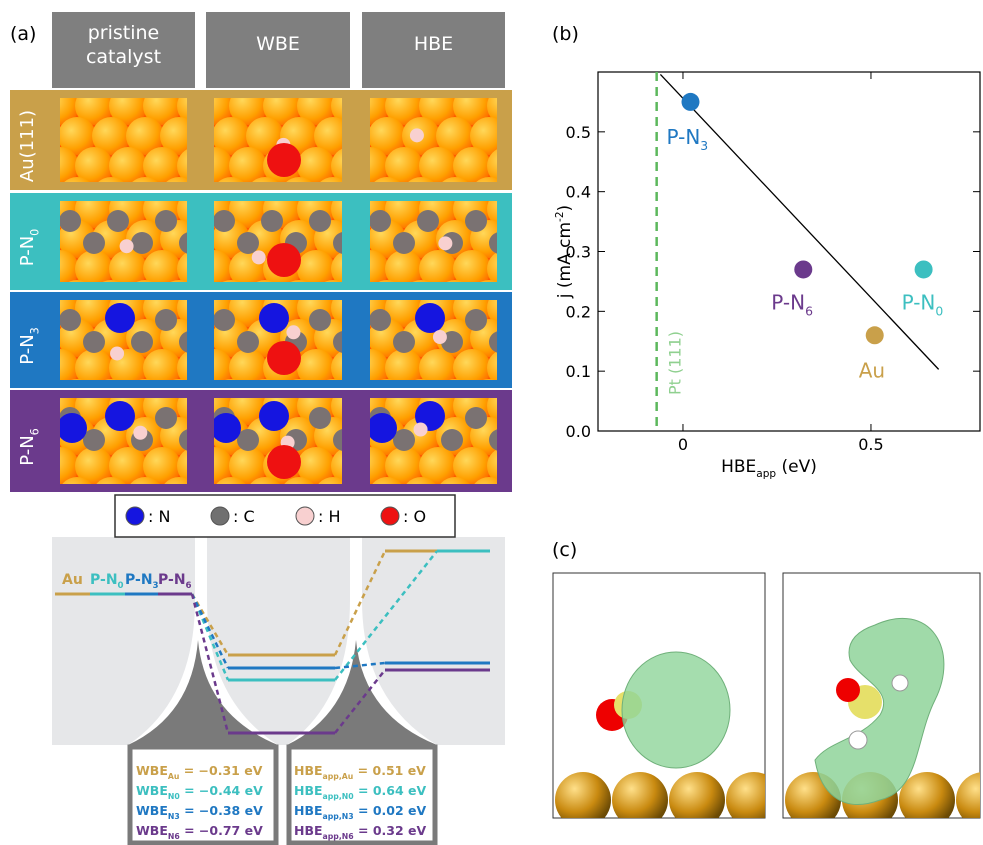 Image resolution: width=983 pixels, height=845 pixels. What do you see at coordinates (123, 57) in the screenshot?
I see `column-title: catalyst` at bounding box center [123, 57].